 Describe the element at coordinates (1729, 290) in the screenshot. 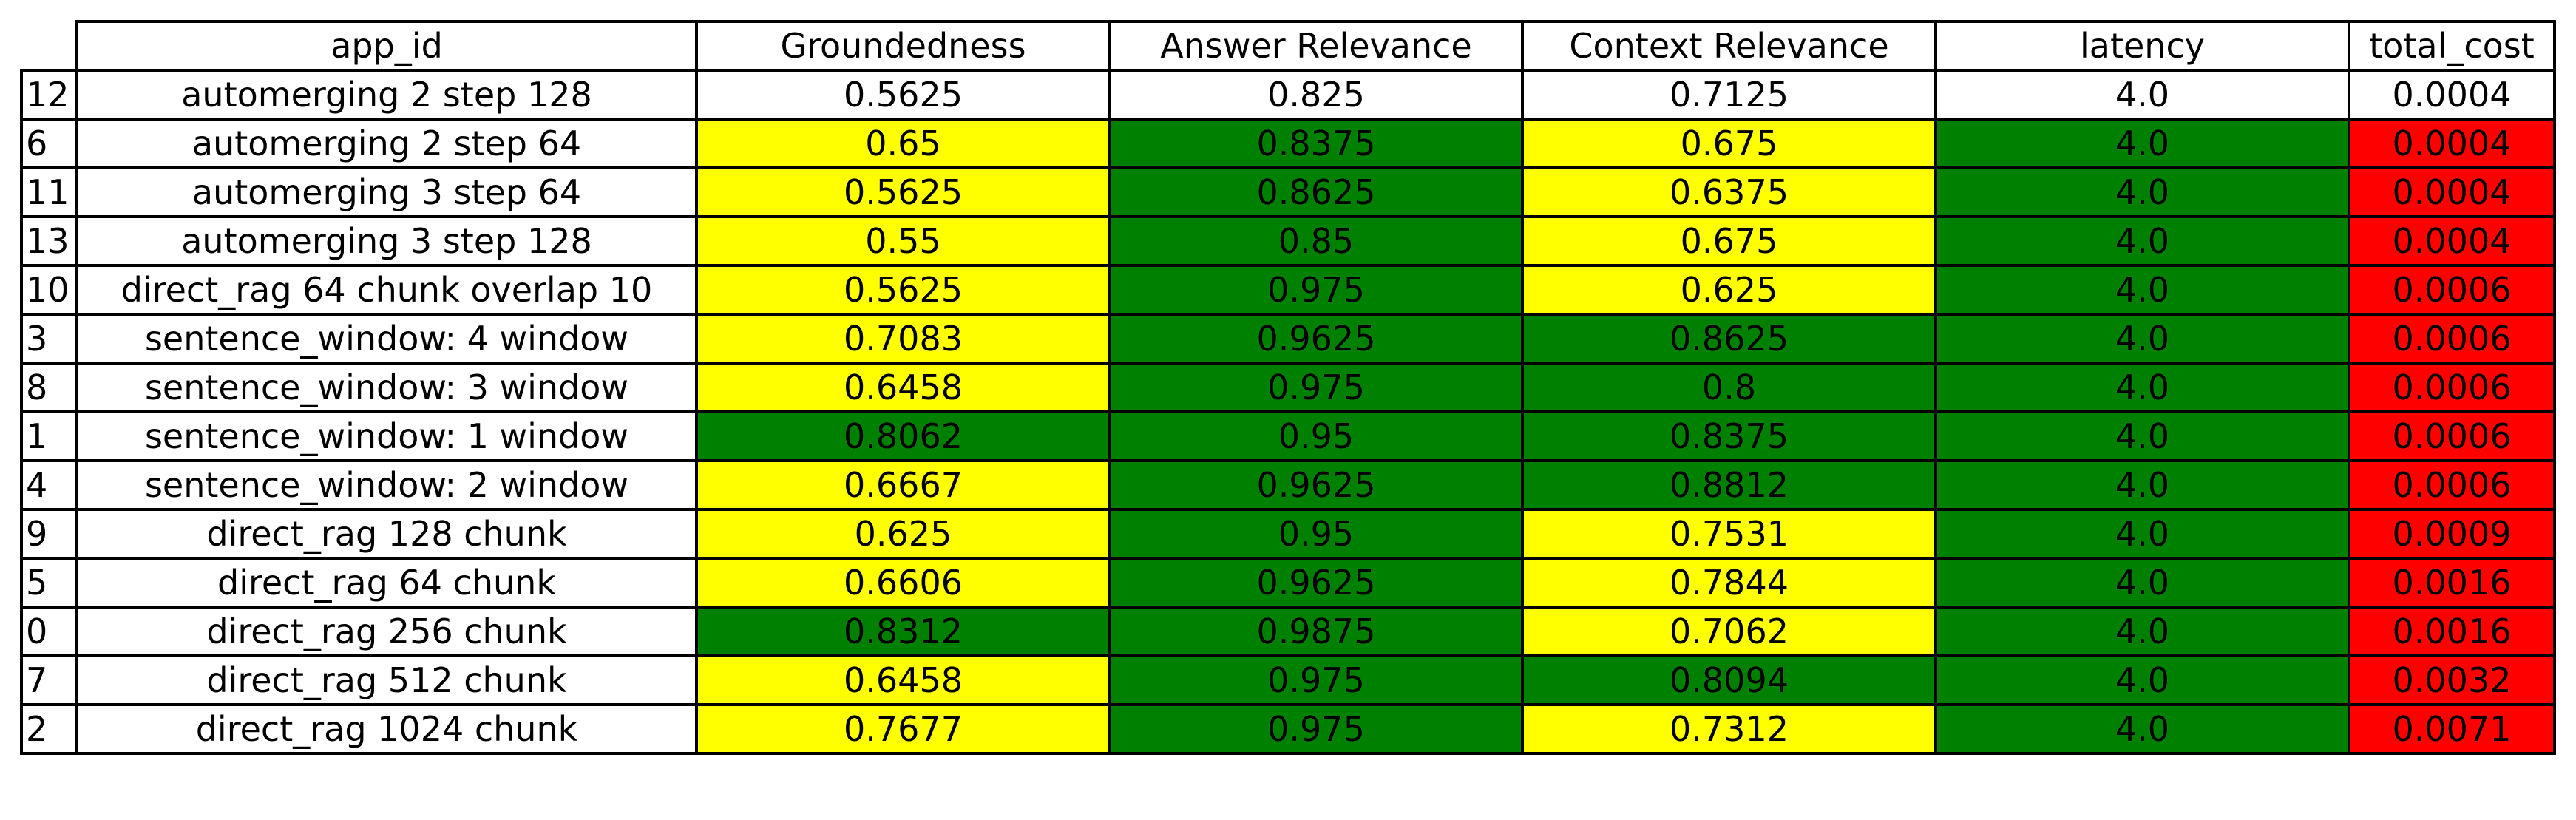

I see `cell-context-relevance: 0.625` at that location.